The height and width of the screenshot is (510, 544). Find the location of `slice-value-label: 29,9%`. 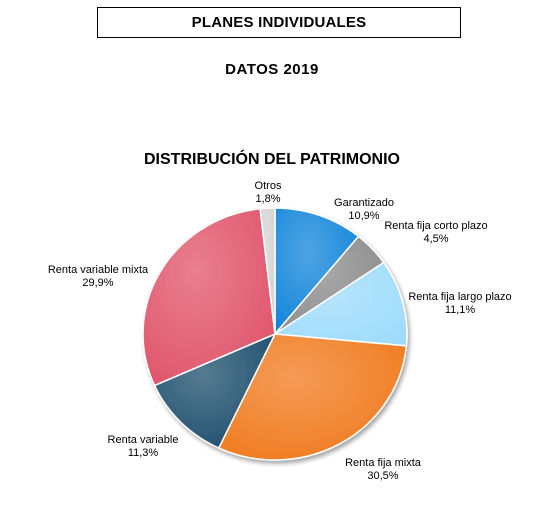

slice-value-label: 29,9% is located at coordinates (97, 283).